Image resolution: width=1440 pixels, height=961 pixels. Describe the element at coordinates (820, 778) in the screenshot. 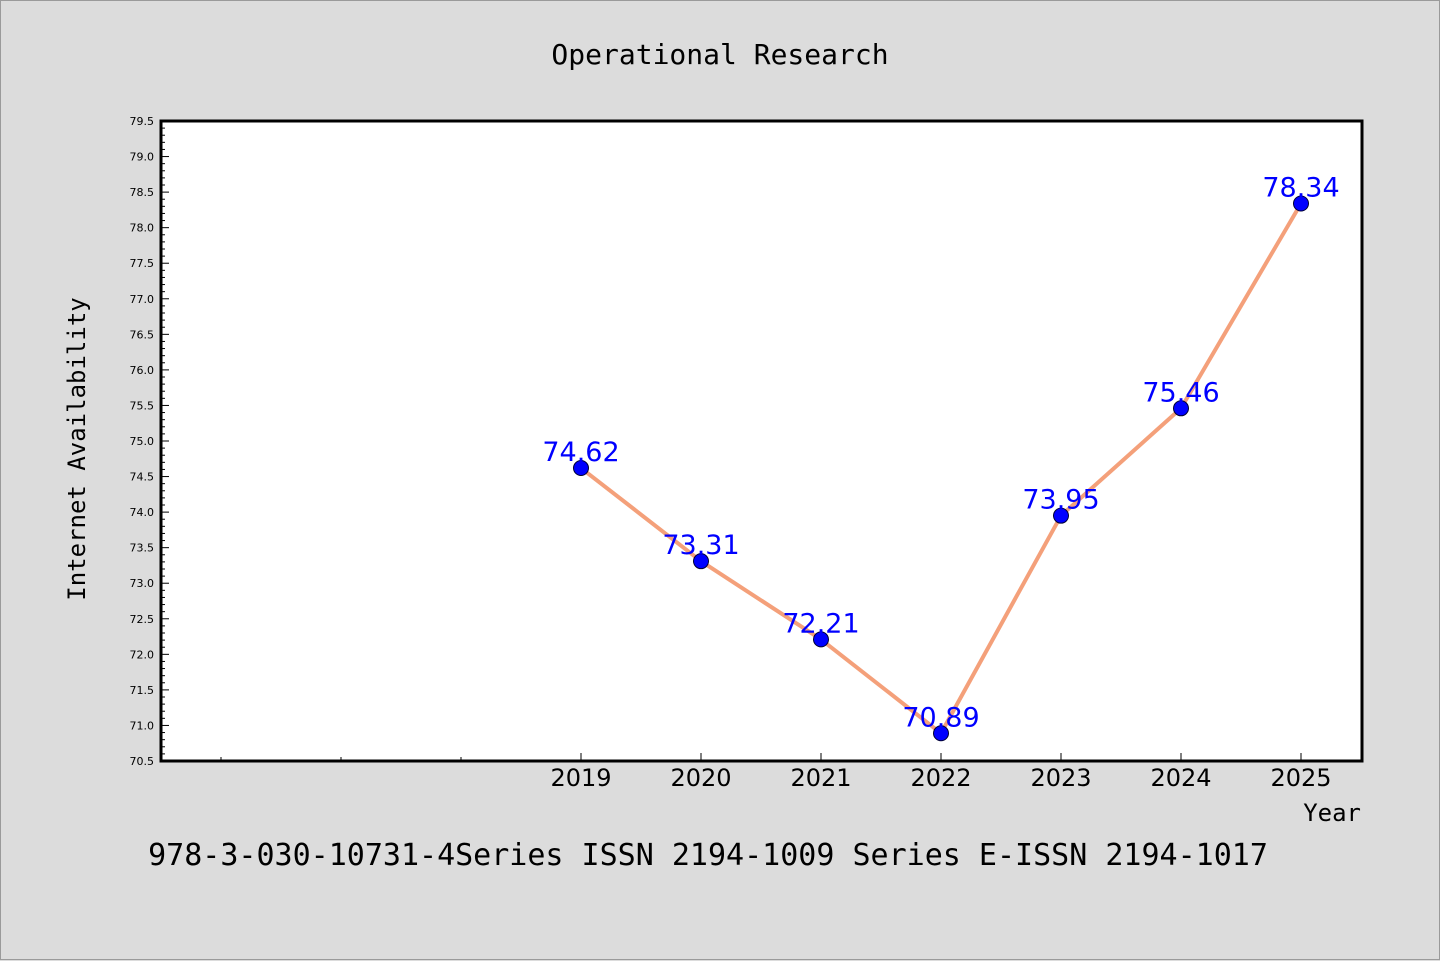

I see `x-tick-label: 2021` at that location.